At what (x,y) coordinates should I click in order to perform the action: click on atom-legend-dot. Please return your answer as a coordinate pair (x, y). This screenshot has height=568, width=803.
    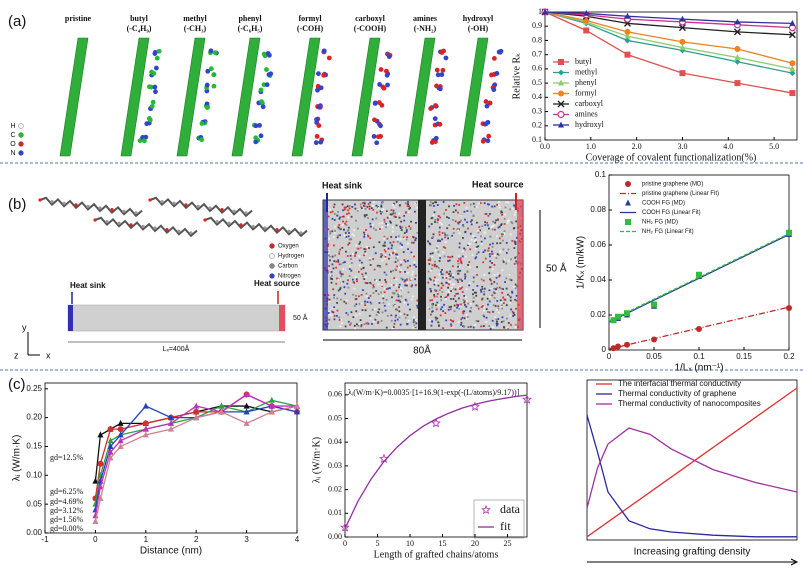
    Looking at the image, I should click on (272, 256).